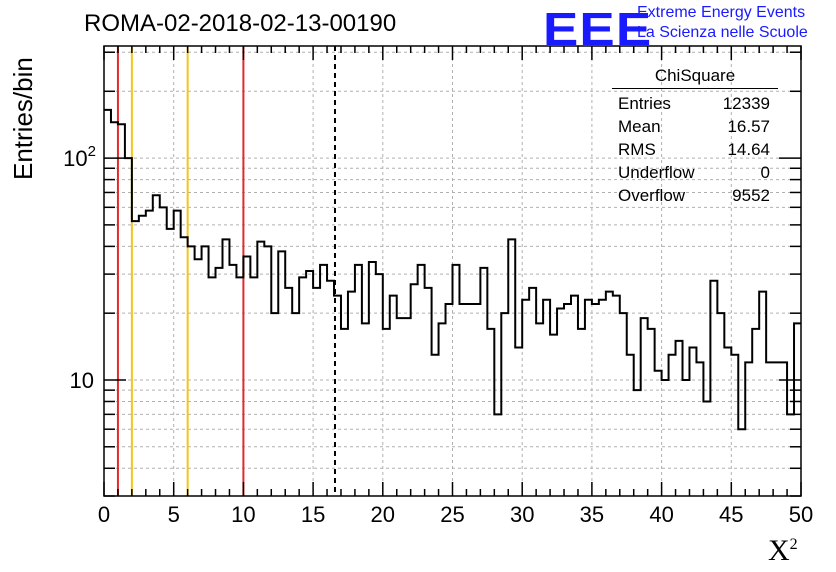 Image resolution: width=836 pixels, height=572 pixels. I want to click on stats-value: 16.57, so click(748, 126).